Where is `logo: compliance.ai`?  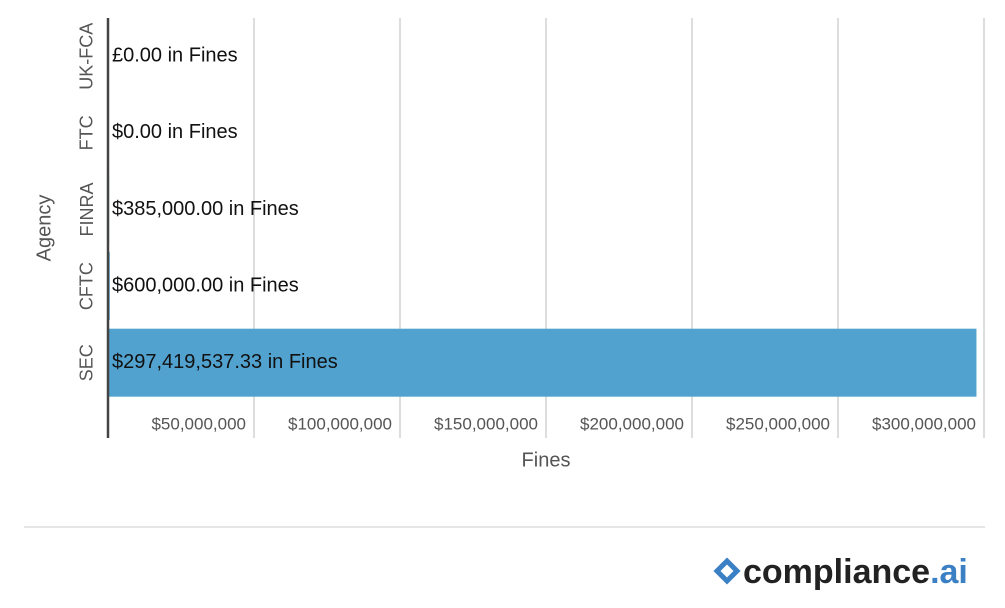 logo: compliance.ai is located at coordinates (840, 572).